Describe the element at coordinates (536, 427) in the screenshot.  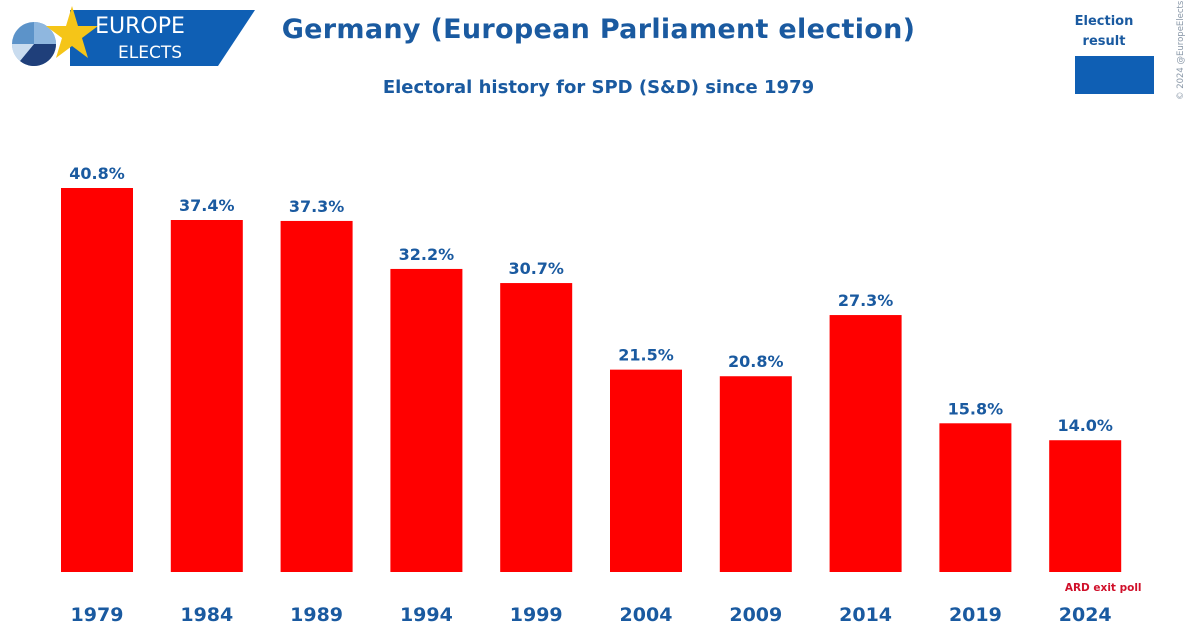
I see `bar-1999` at that location.